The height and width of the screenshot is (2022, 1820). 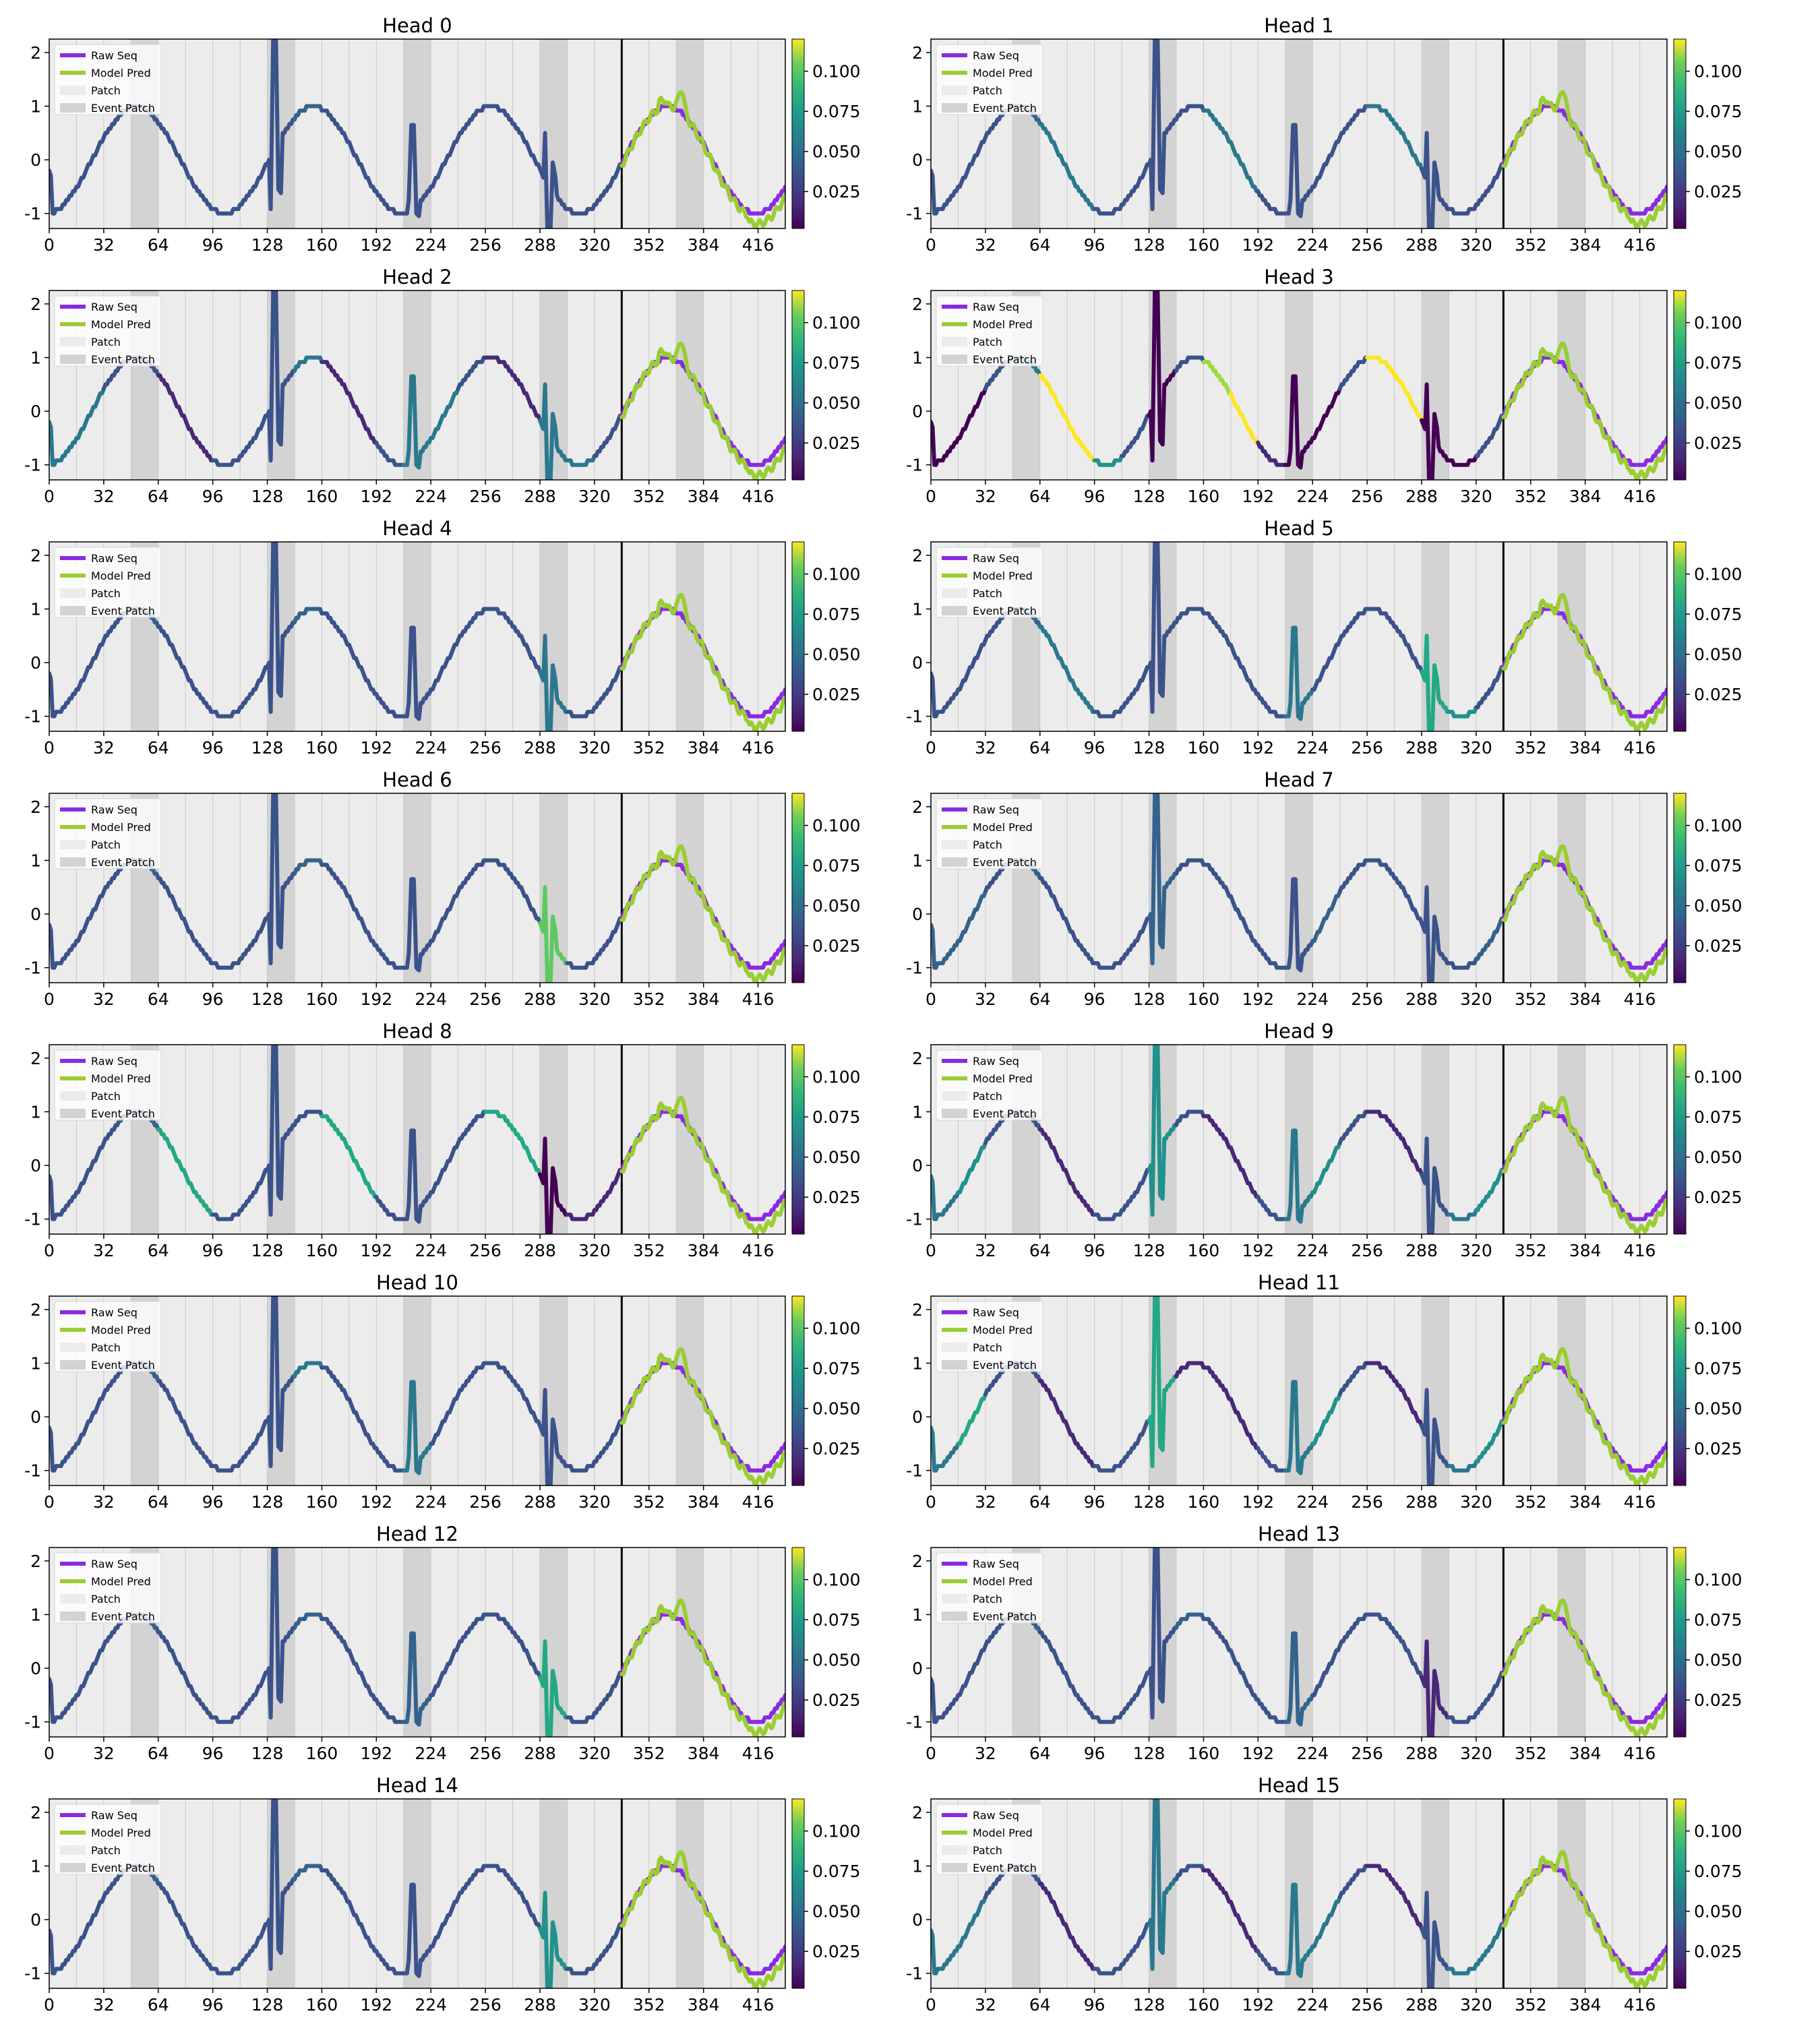 What do you see at coordinates (1299, 1390) in the screenshot?
I see `patch-background` at bounding box center [1299, 1390].